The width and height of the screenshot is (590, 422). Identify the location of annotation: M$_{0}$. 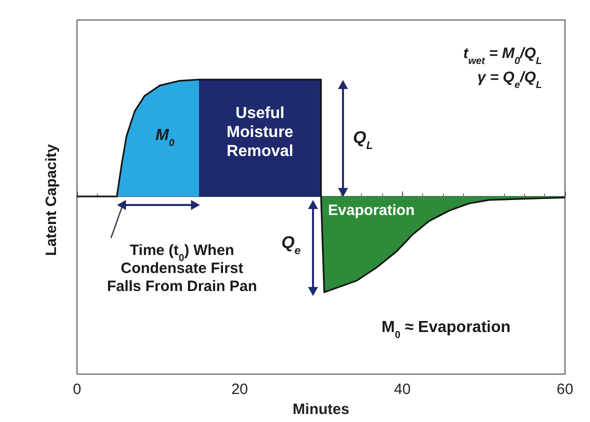
(165, 137).